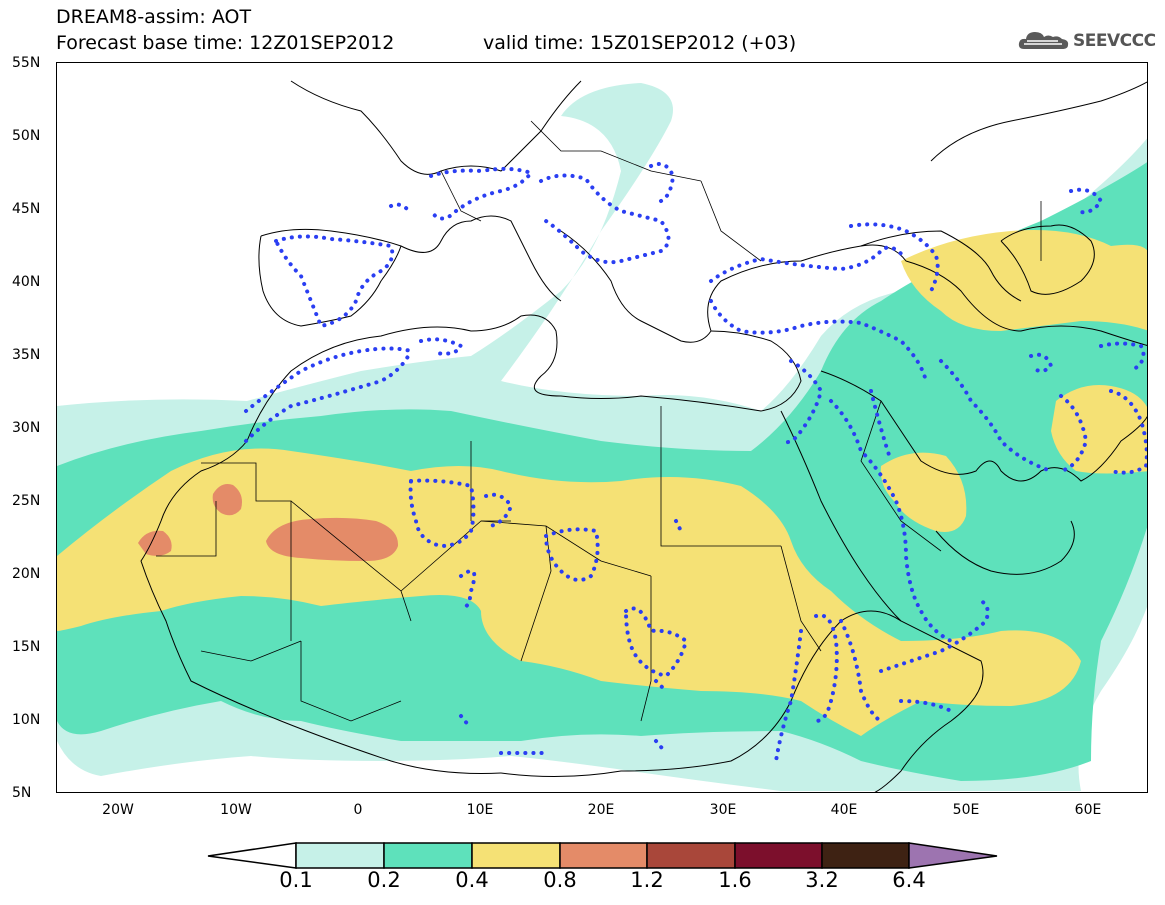 The width and height of the screenshot is (1165, 905). I want to click on colorbar-label-6-4: 6.4, so click(909, 880).